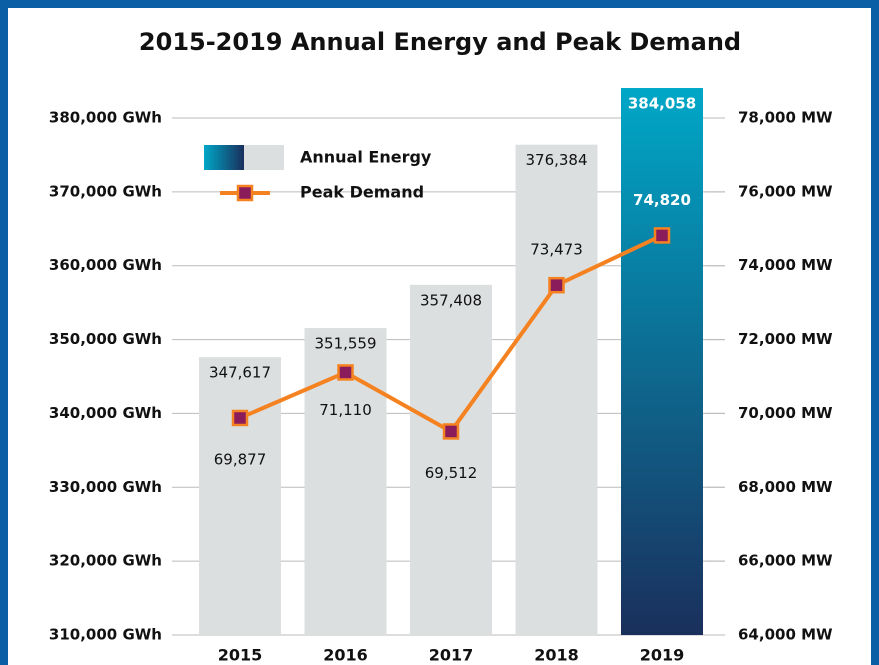 This screenshot has width=879, height=665. What do you see at coordinates (785, 561) in the screenshot?
I see `y2-tick-label: 66,000 MW` at bounding box center [785, 561].